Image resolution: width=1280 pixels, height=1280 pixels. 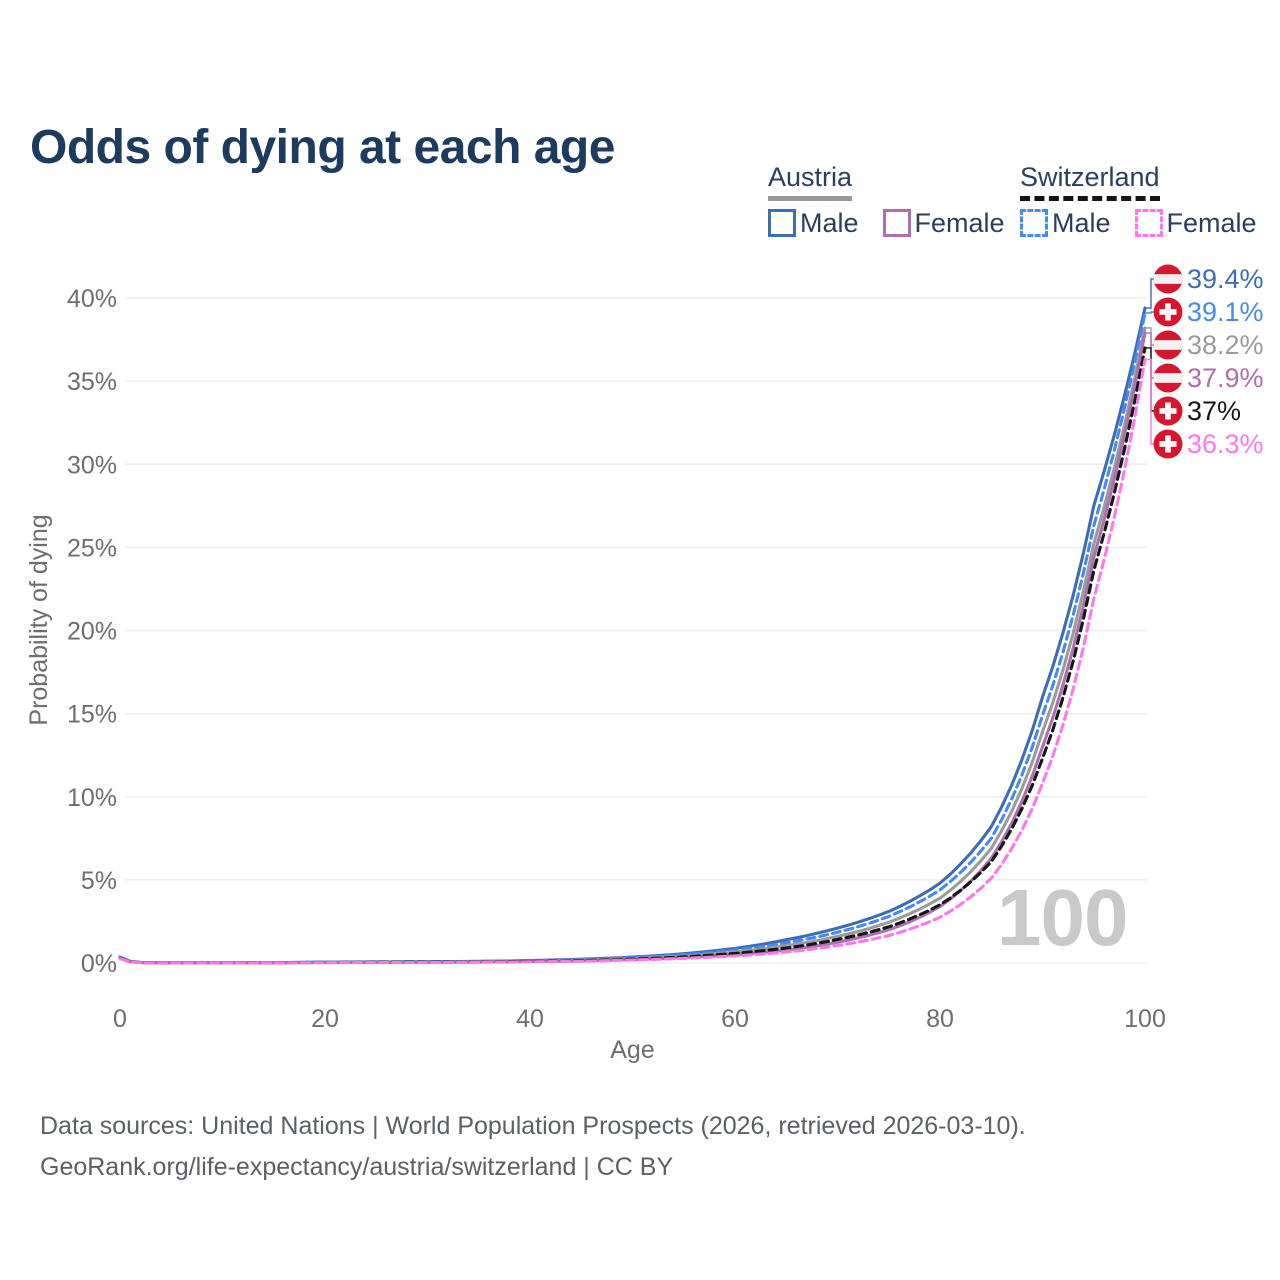 What do you see at coordinates (940, 1019) in the screenshot?
I see `x-tick-label: 80` at bounding box center [940, 1019].